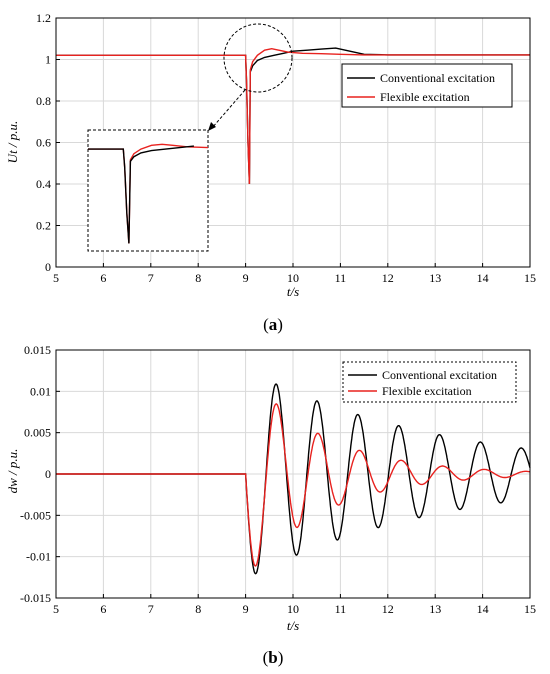  I want to click on zoom-arrow-line, so click(228, 109).